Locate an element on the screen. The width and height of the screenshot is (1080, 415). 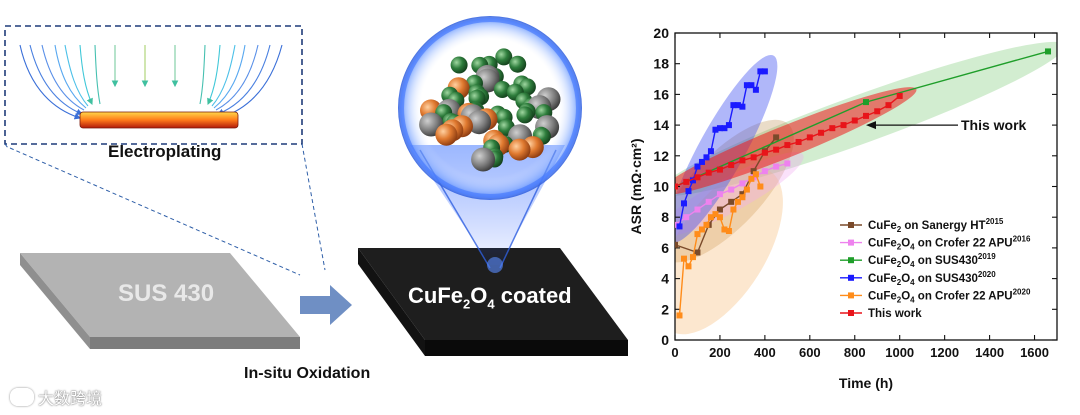
x-axis-label: Time (h) is located at coordinates (866, 383).